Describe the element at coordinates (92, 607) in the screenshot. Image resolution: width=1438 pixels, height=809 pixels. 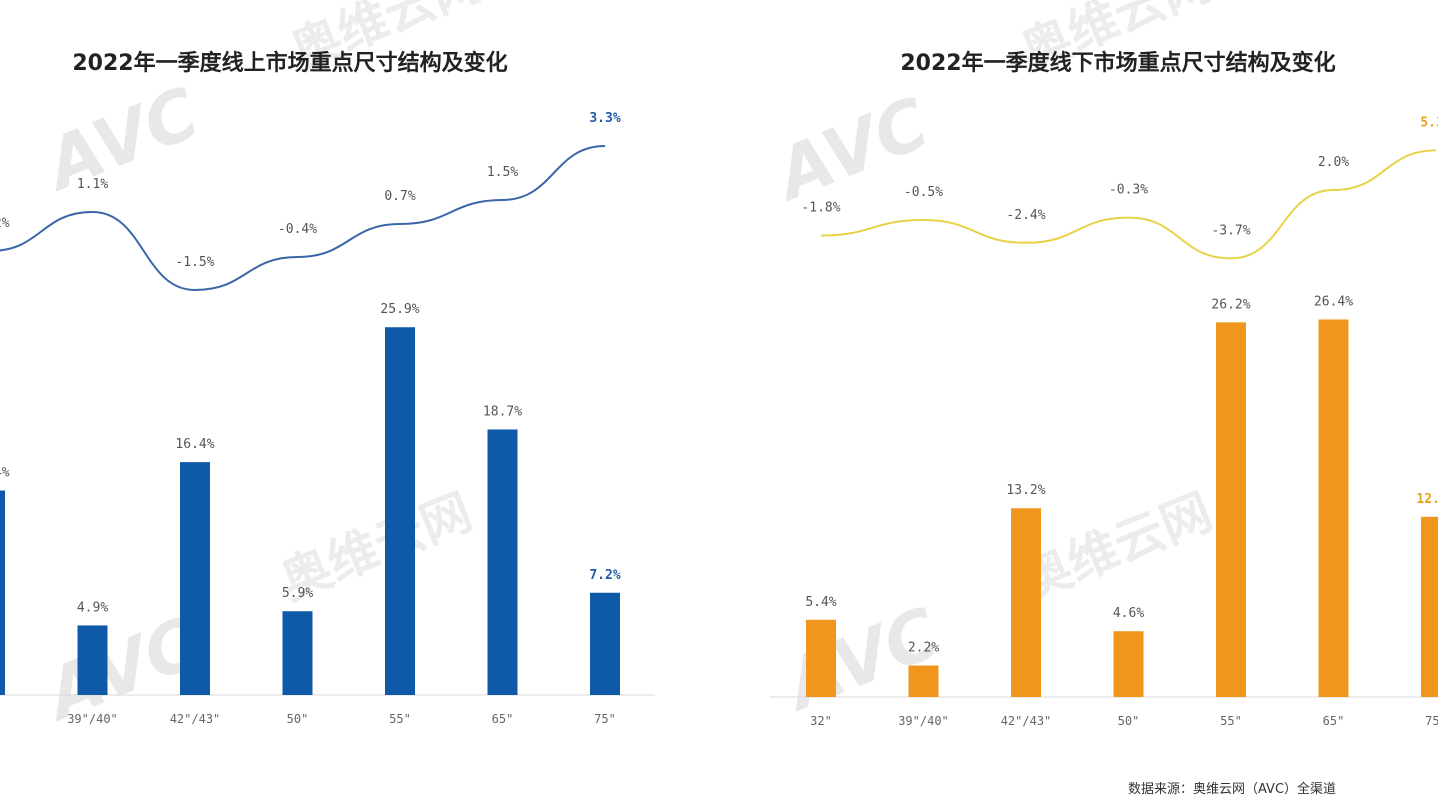
I see `bar-data-label: 4.9%` at that location.